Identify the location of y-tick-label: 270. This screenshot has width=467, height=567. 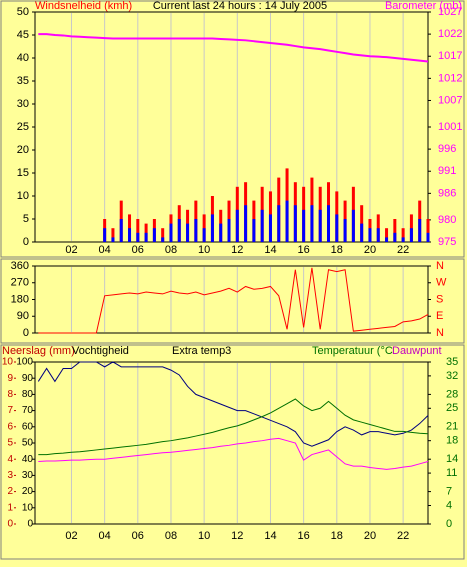
(20, 283).